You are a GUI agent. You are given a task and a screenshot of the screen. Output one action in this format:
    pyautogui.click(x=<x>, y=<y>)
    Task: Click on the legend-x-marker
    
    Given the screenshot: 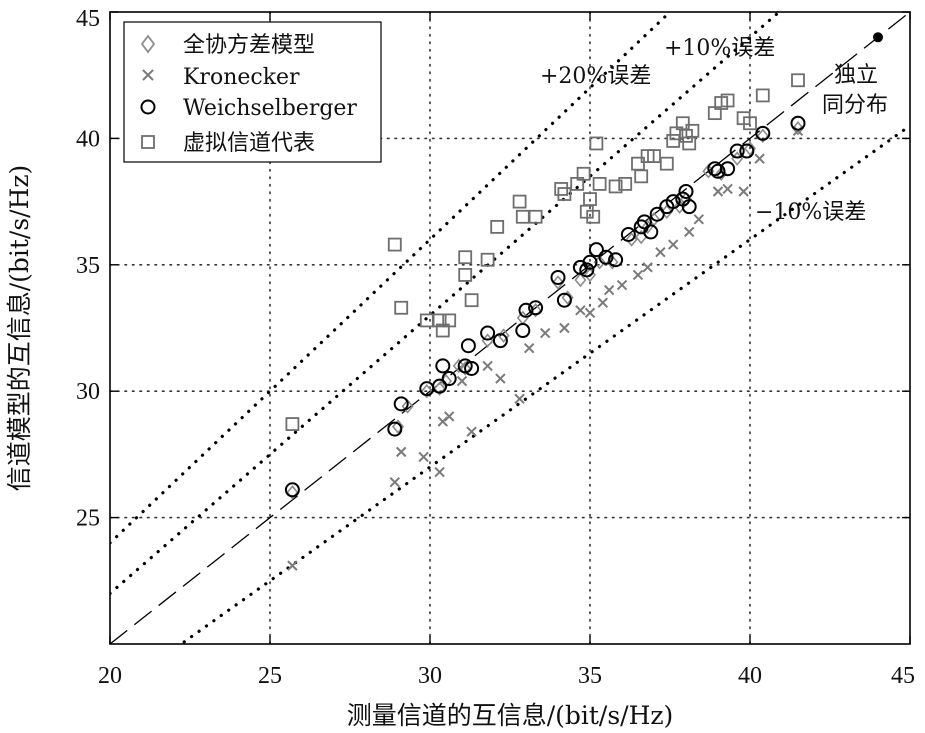 What is the action you would take?
    pyautogui.click(x=148, y=75)
    